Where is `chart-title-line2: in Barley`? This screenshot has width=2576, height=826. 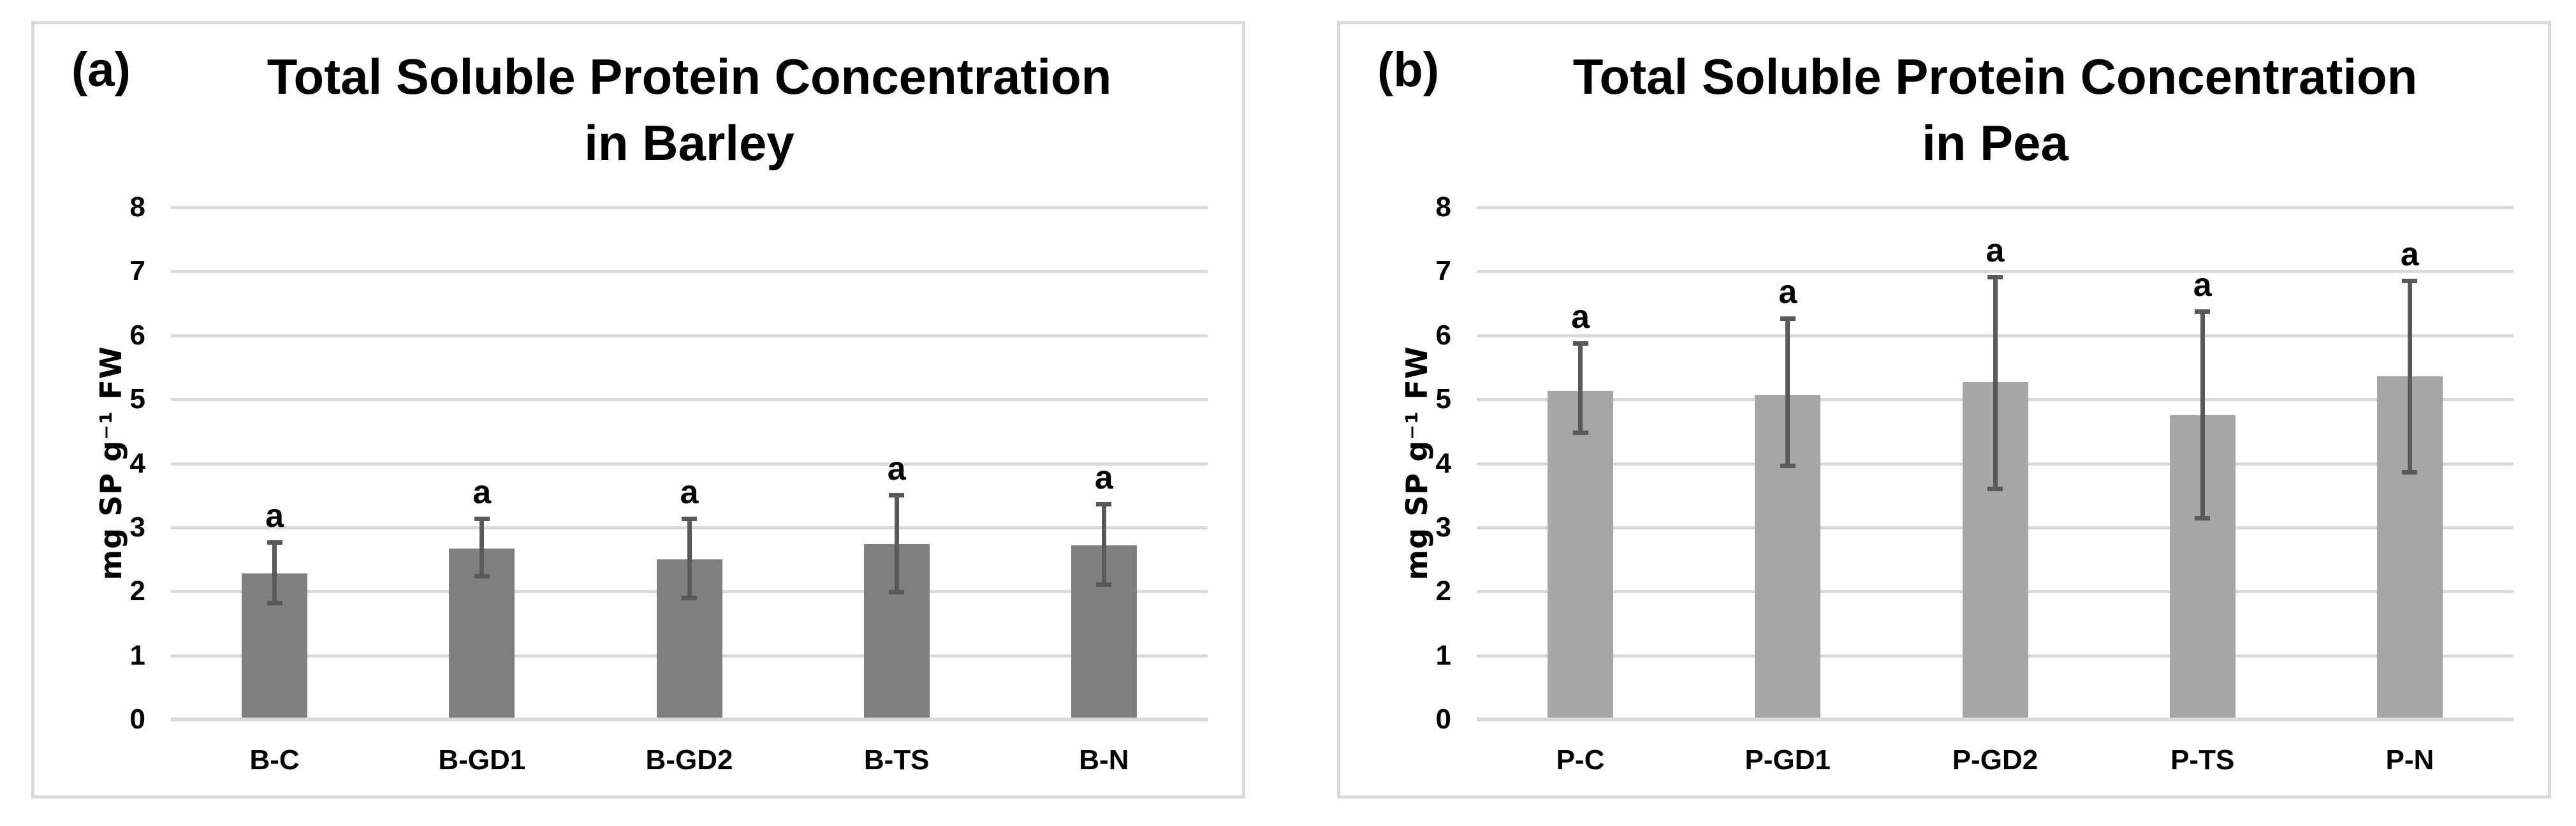 chart-title-line2: in Barley is located at coordinates (689, 143).